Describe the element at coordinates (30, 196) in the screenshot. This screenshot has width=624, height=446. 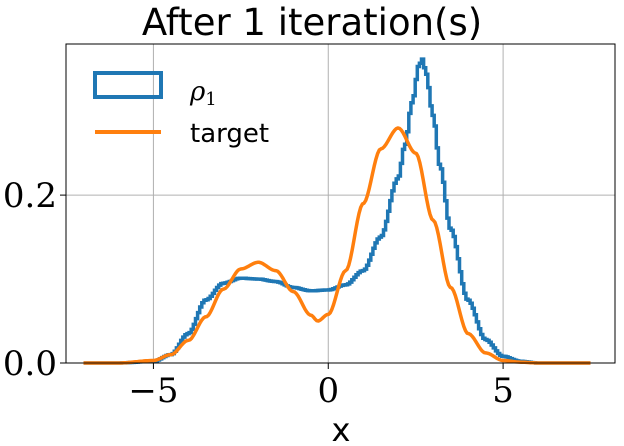
I see `y-tick-label: 0.2` at that location.